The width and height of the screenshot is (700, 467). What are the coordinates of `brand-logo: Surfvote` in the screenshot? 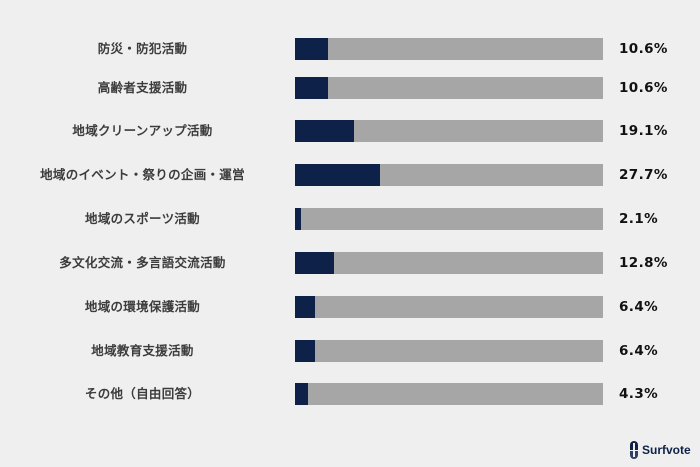 It's located at (660, 450).